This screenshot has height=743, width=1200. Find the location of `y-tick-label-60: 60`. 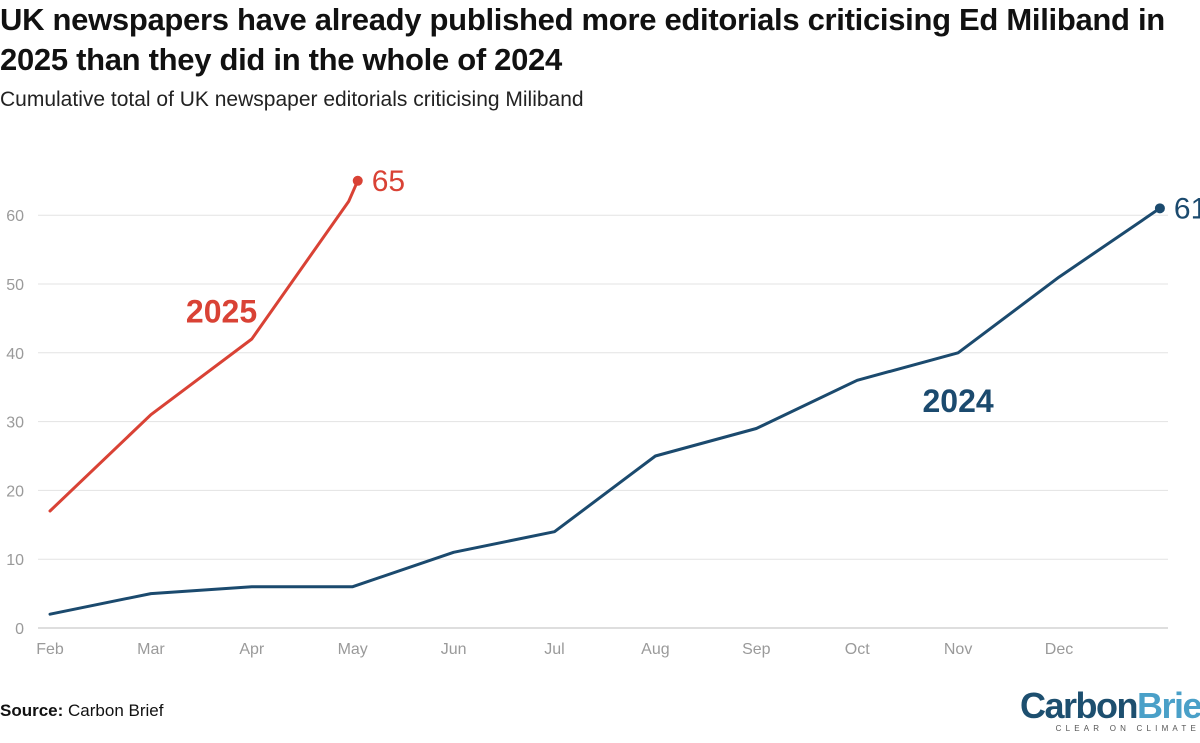

y-tick-label-60: 60 is located at coordinates (15, 216).